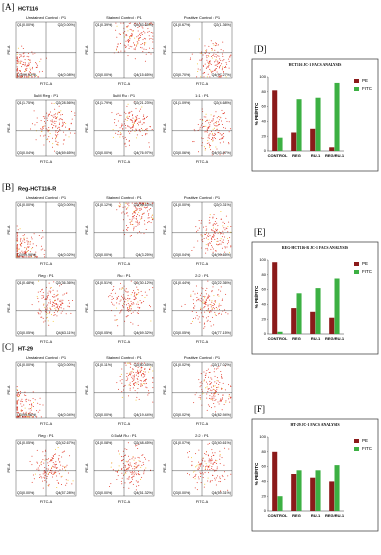 The image size is (381, 555). Describe the element at coordinates (181, 205) in the screenshot. I see `quadrant-label: Q1(0.00%)` at that location.